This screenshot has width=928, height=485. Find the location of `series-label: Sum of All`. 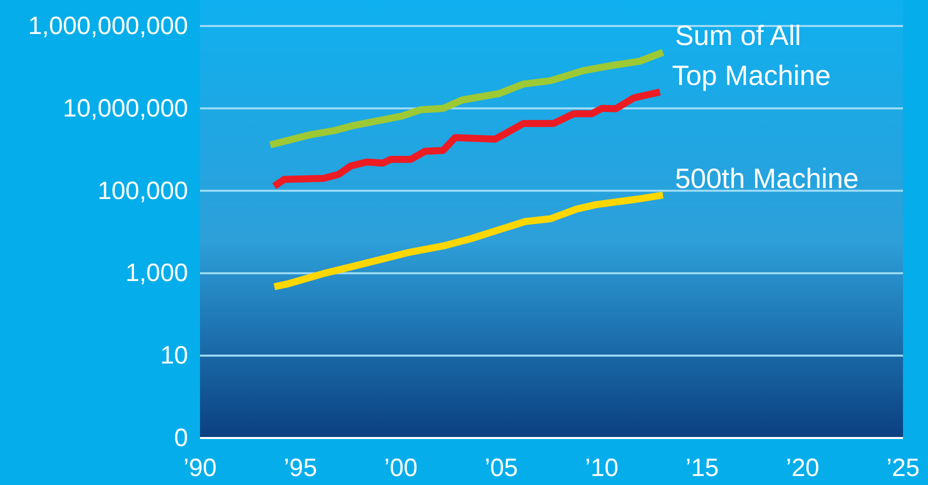

series-label: Sum of All is located at coordinates (738, 36).